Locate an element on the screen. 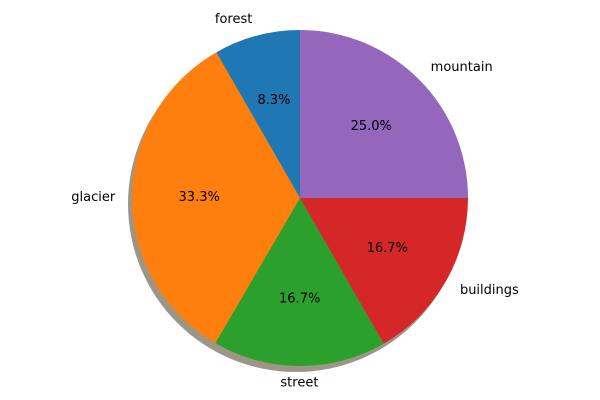  pie-slice-street is located at coordinates (299, 282).